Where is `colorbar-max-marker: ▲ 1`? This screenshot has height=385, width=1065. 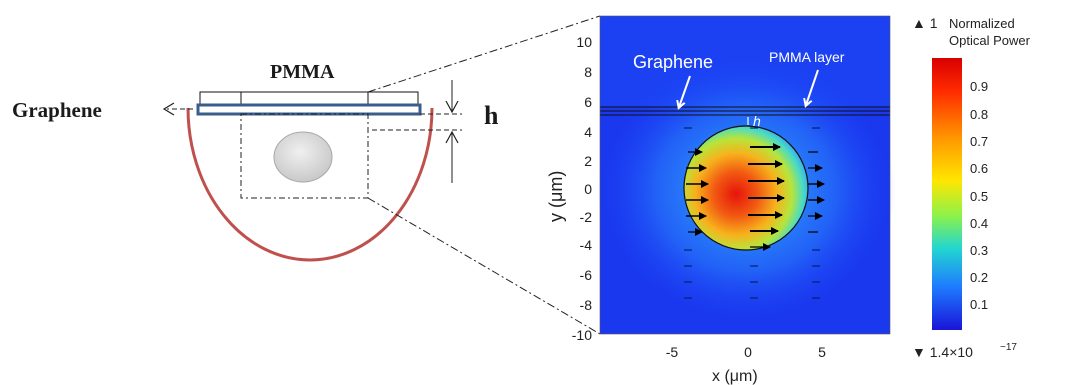
colorbar-max-marker: ▲ 1 is located at coordinates (925, 23).